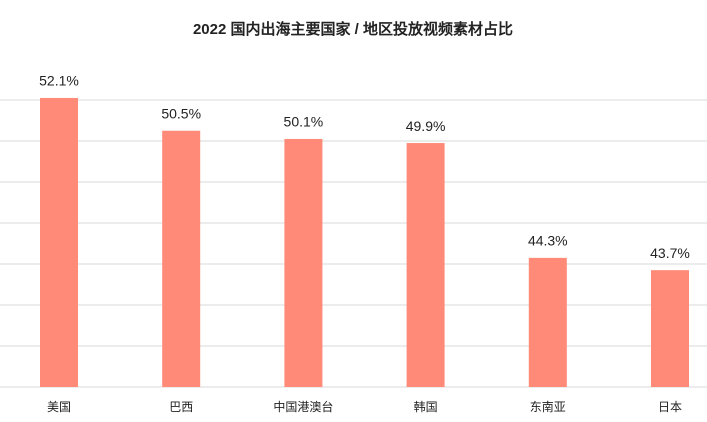 The width and height of the screenshot is (707, 422). What do you see at coordinates (181, 113) in the screenshot?
I see `value-label: 50.5%` at bounding box center [181, 113].